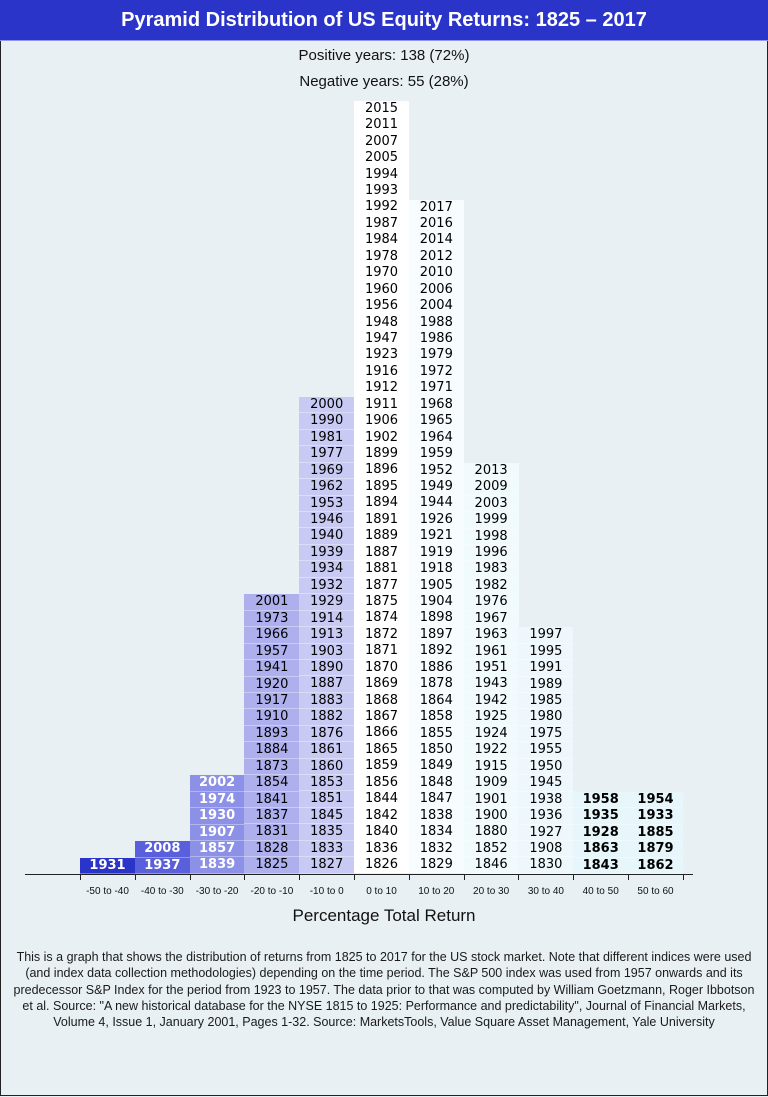 The height and width of the screenshot is (1097, 768). I want to click on year-cell: 1847, so click(436, 799).